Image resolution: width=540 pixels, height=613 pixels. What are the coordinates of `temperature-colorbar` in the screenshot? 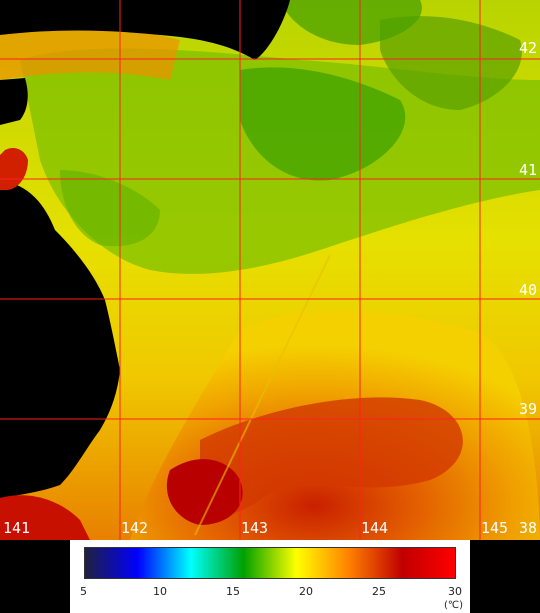 It's located at (270, 563).